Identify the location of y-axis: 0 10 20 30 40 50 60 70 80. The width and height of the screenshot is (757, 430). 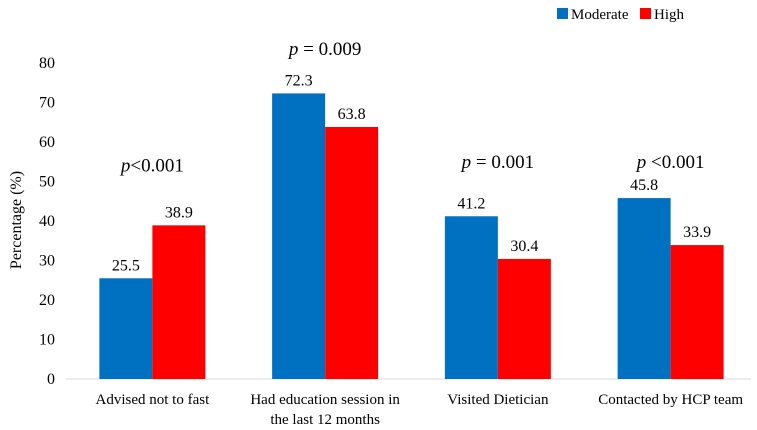
(47, 221).